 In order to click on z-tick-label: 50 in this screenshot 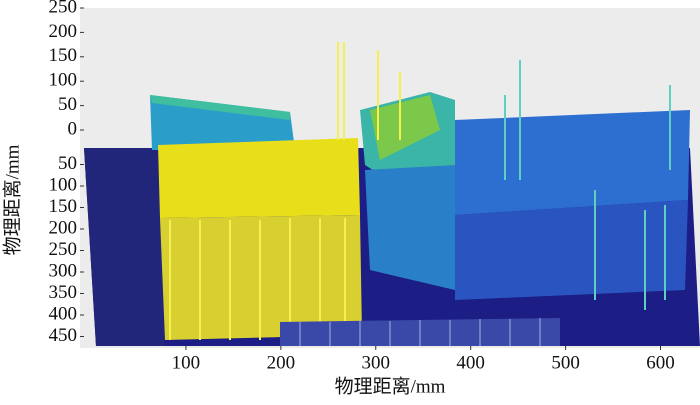, I will do `click(67, 104)`.